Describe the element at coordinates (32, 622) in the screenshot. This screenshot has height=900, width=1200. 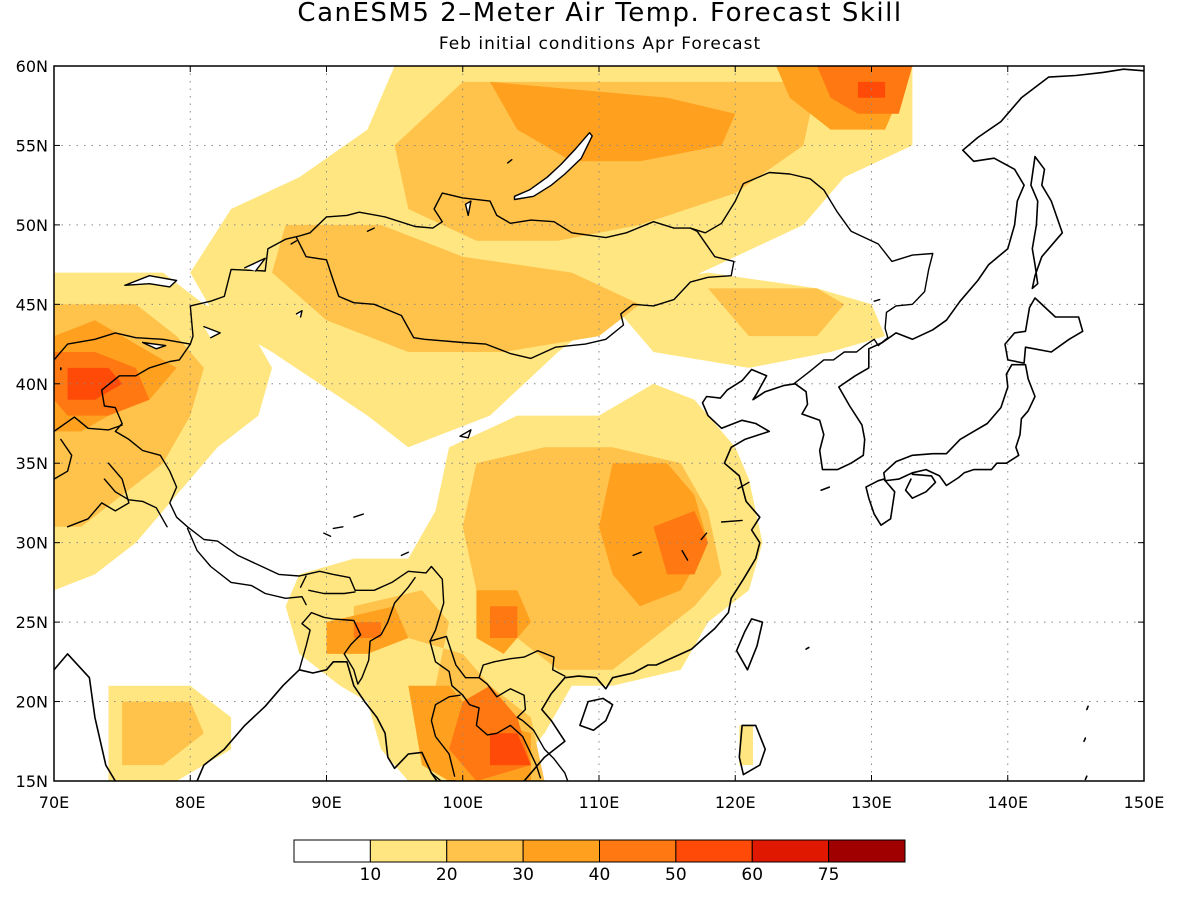
I see `lat-tick-label: 25N` at that location.